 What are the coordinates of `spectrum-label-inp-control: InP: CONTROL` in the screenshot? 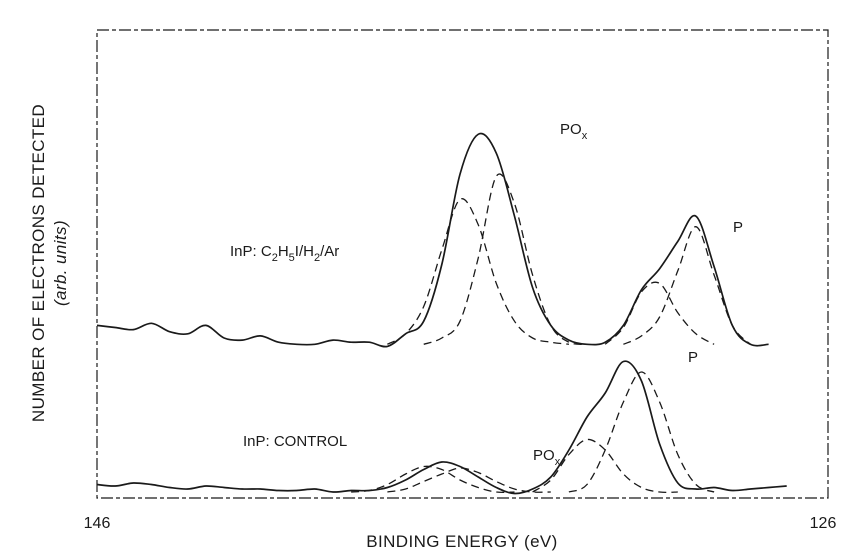 It's located at (295, 441).